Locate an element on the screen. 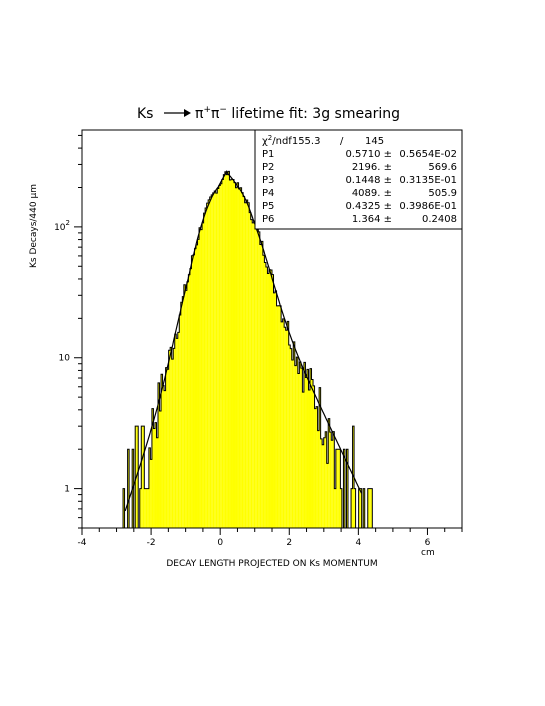 This screenshot has height=706, width=545. stats-param-error: 0.3135E-01 is located at coordinates (428, 180).